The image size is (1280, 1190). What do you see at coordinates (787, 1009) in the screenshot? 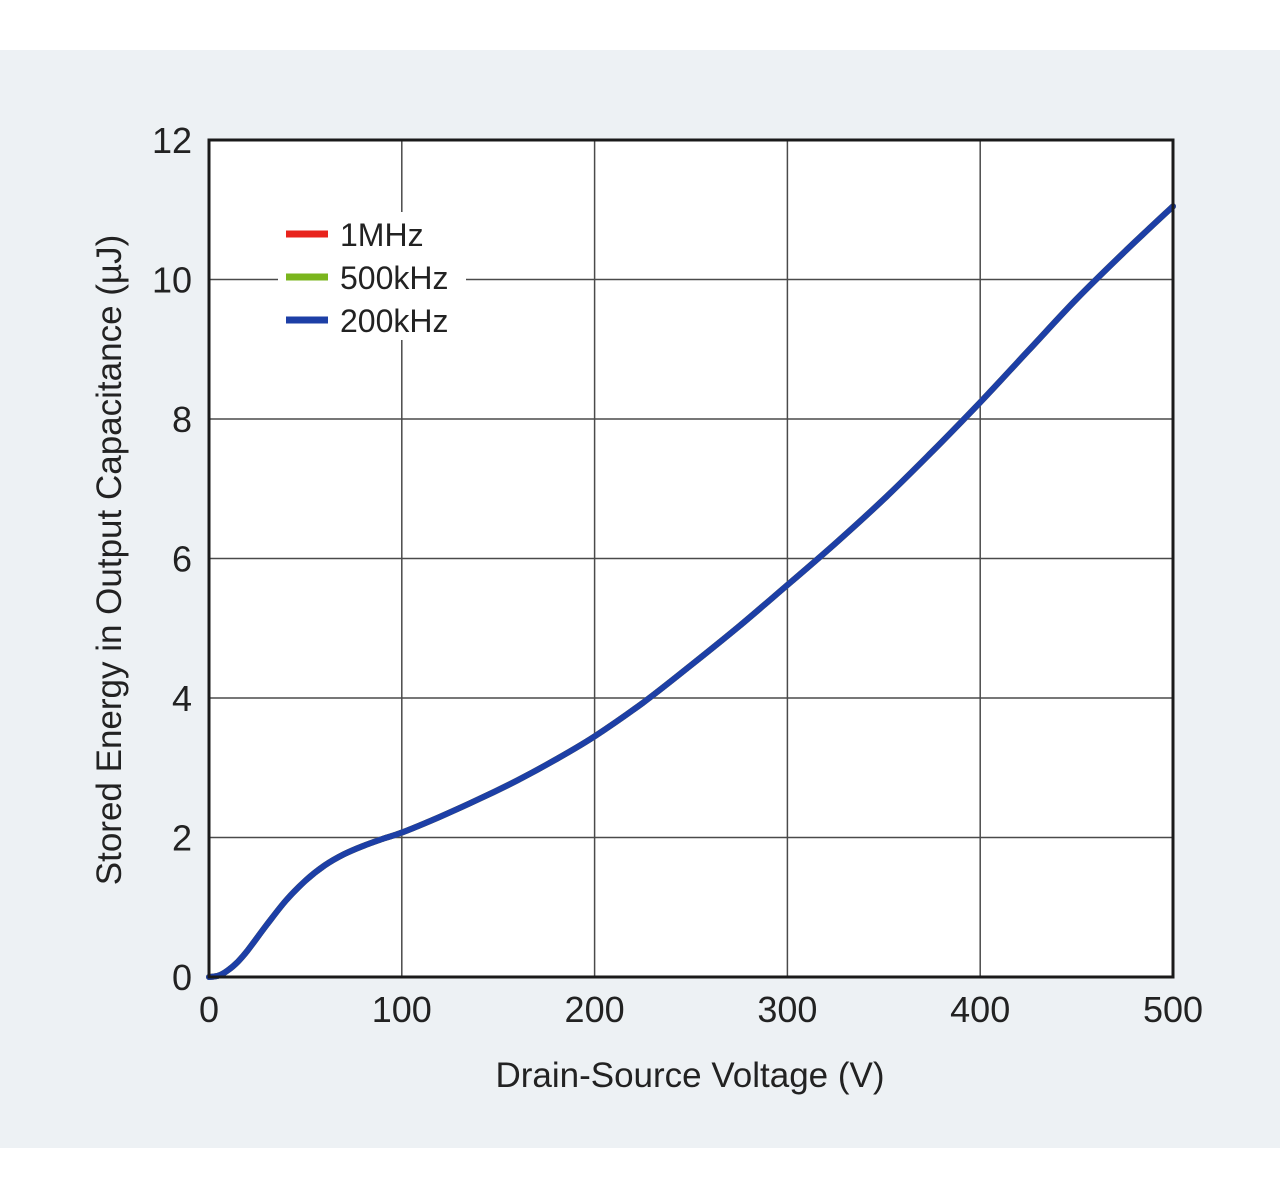
I see `x-tick-label: 300` at bounding box center [787, 1009].